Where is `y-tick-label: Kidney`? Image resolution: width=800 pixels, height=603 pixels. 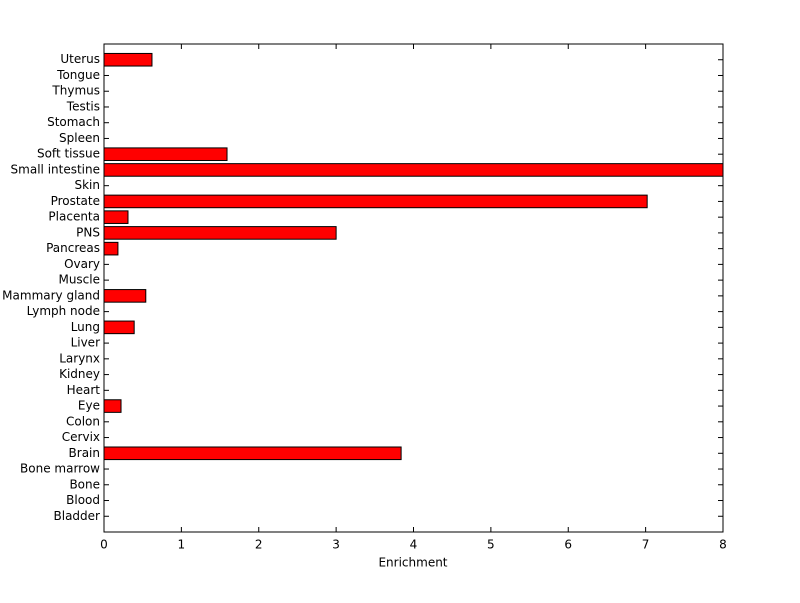
y-tick-label: Kidney is located at coordinates (79, 374).